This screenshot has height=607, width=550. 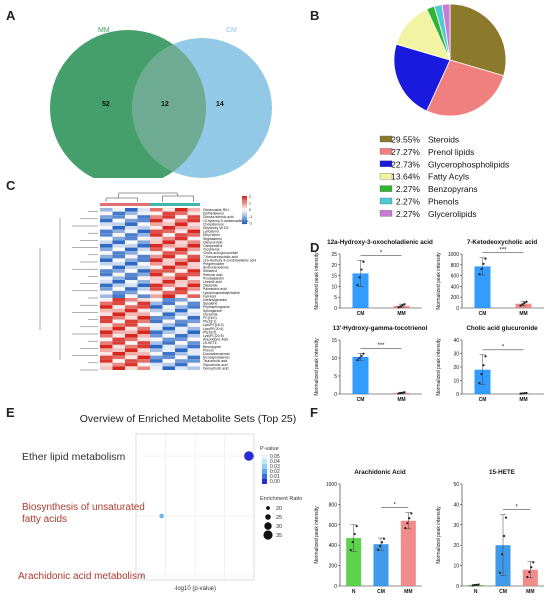 What do you see at coordinates (212, 239) in the screenshot?
I see `heatmap-row-label: Stigmasterol` at bounding box center [212, 239].